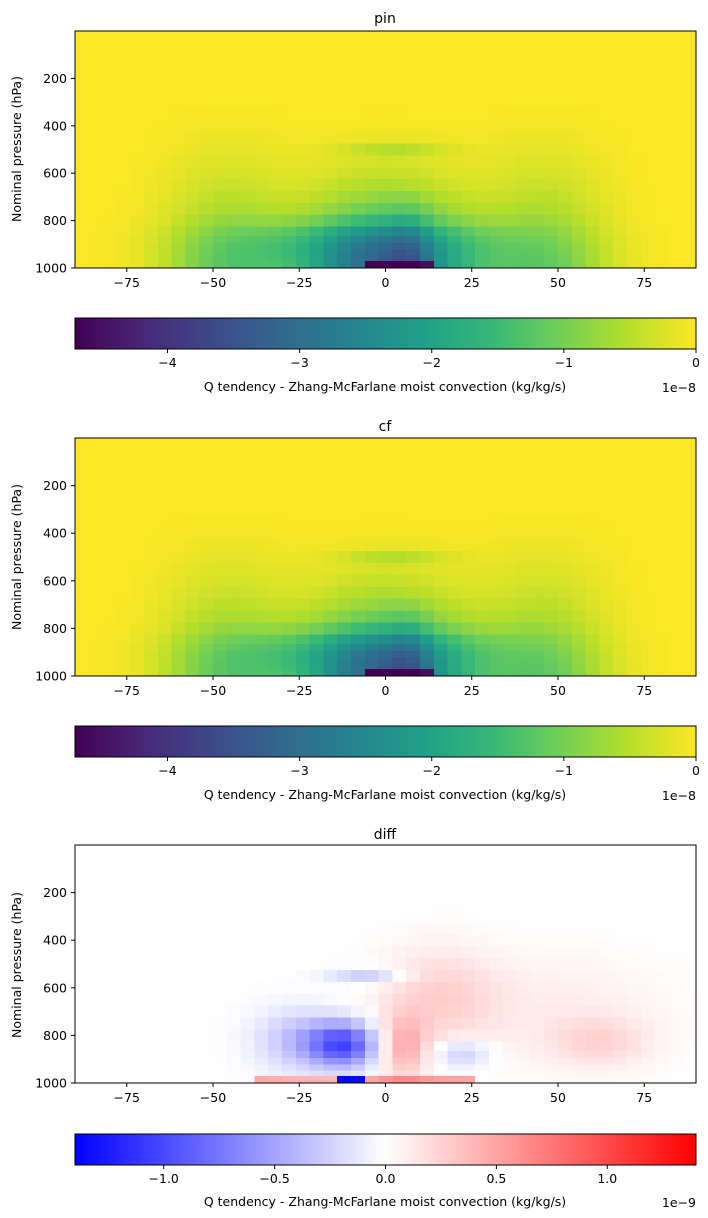 The height and width of the screenshot is (1218, 708). What do you see at coordinates (383, 1094) in the screenshot?
I see `x-axis: −75 −50 −25 0 25 50 75` at bounding box center [383, 1094].